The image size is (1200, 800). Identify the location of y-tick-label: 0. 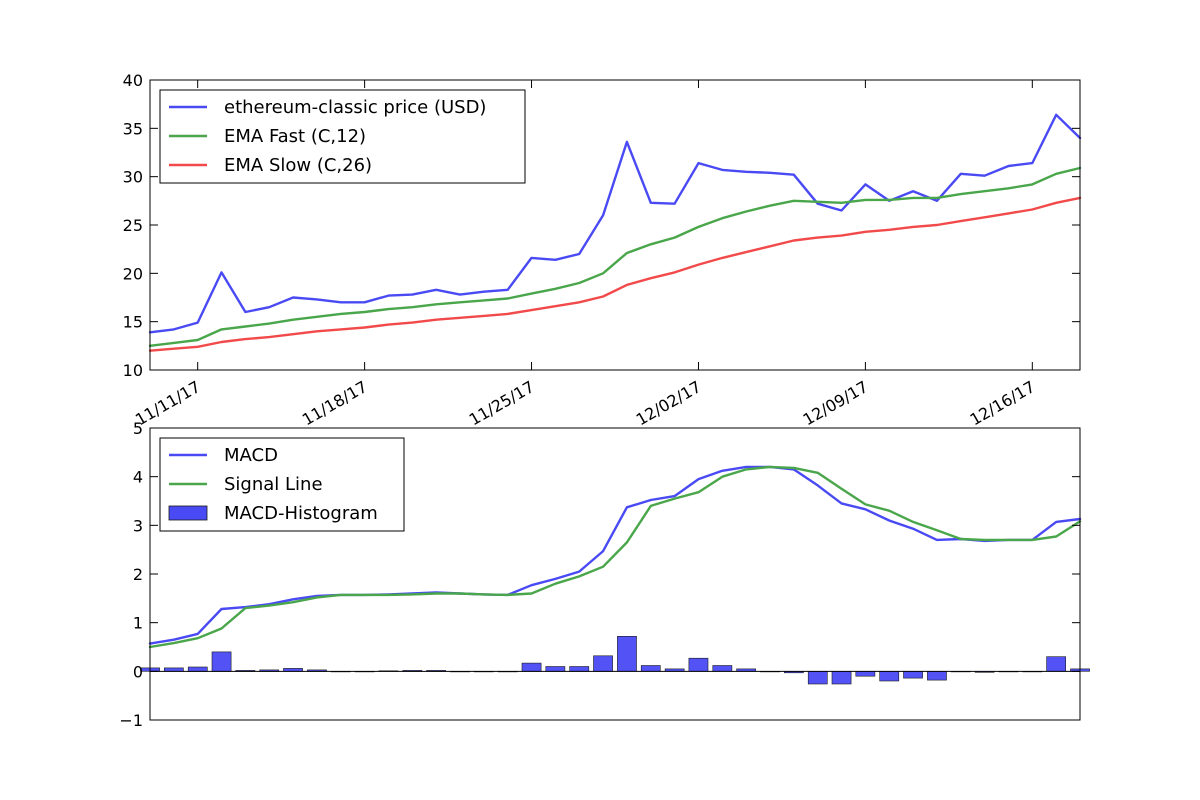
(138, 671).